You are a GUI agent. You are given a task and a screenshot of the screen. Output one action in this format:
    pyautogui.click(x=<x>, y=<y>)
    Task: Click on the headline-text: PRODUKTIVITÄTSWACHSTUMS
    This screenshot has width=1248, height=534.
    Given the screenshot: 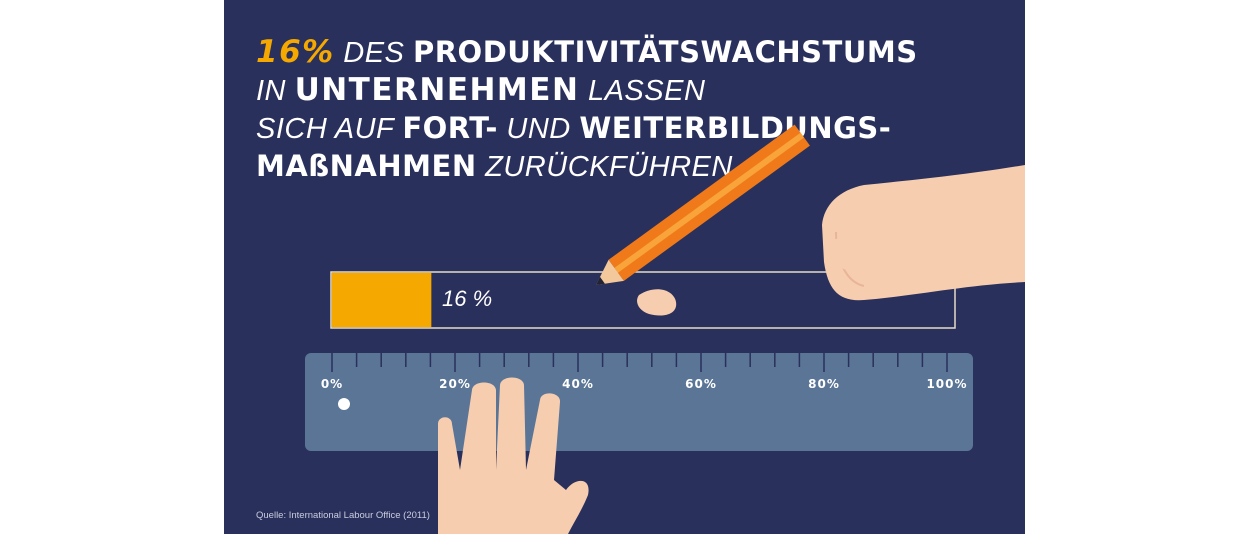 What is the action you would take?
    pyautogui.click(x=665, y=52)
    